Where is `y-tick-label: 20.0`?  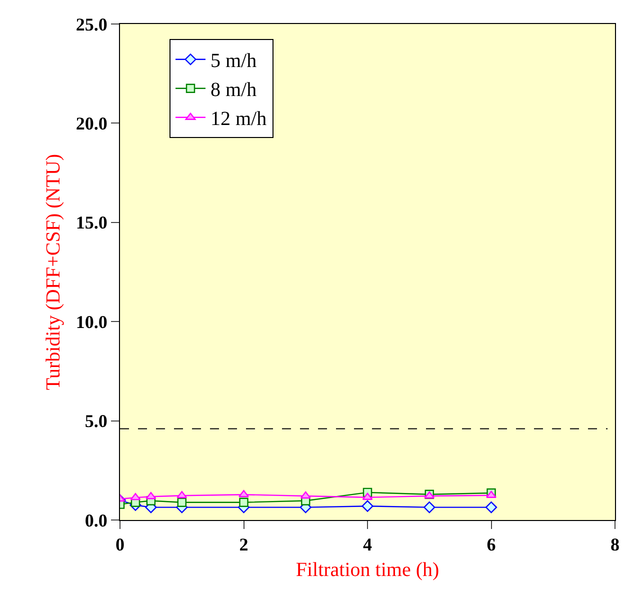 y-tick-label: 20.0 is located at coordinates (92, 124).